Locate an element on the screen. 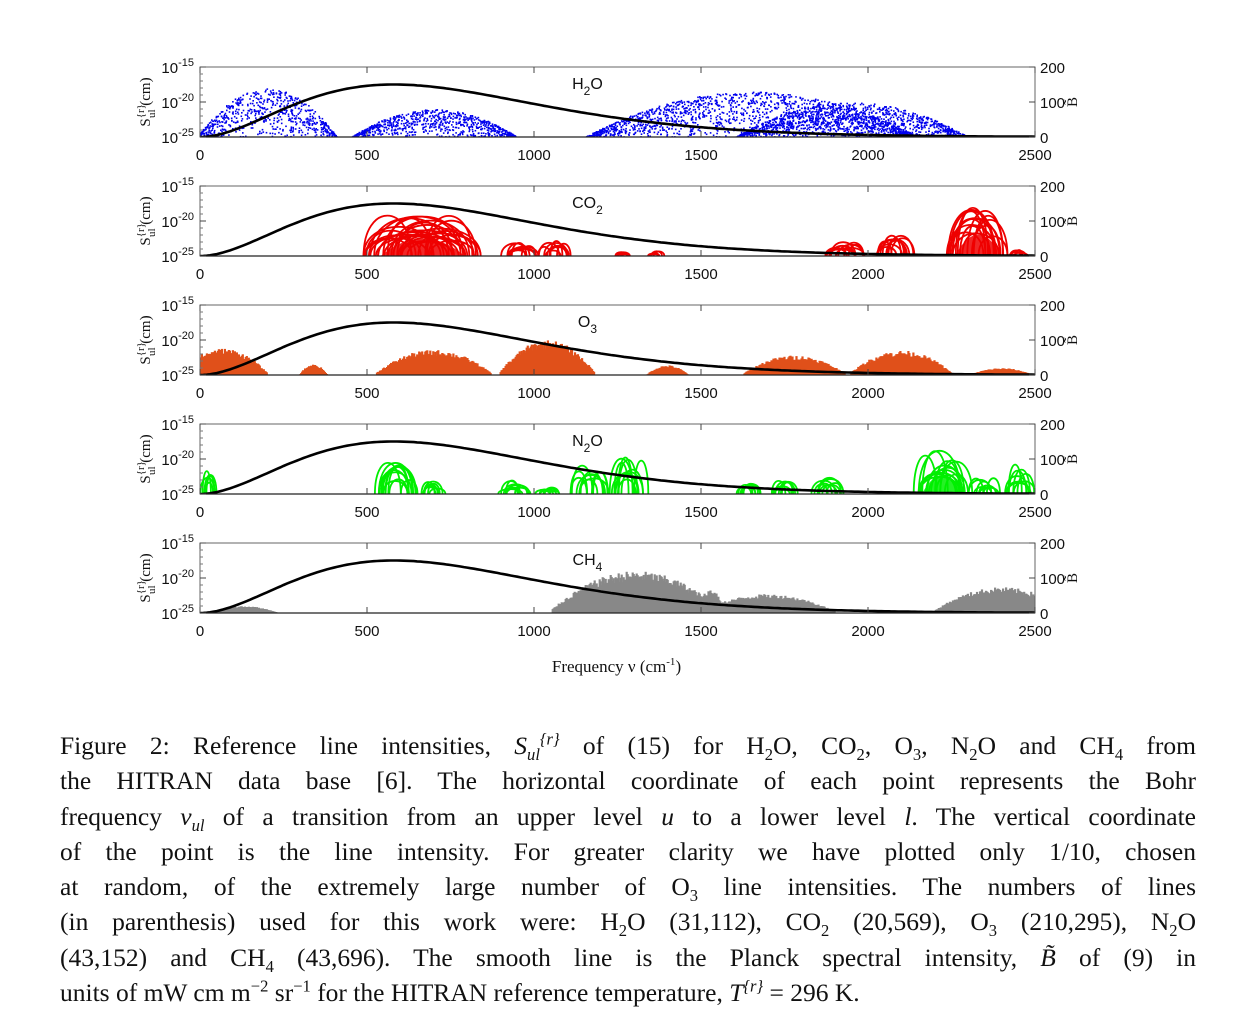  molecule-label-sub: 2 is located at coordinates (587, 91).